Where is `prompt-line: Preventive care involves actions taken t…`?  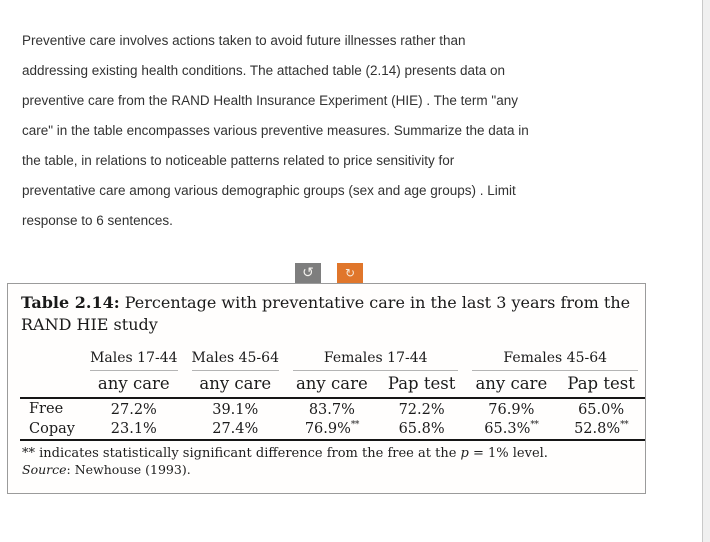 prompt-line: Preventive care involves actions taken t… is located at coordinates (244, 40).